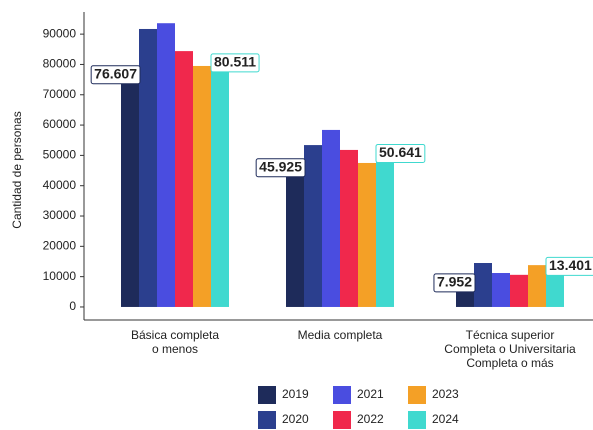 This screenshot has width=593, height=430. Describe the element at coordinates (60, 276) in the screenshot. I see `y-tick-label: 10000` at that location.